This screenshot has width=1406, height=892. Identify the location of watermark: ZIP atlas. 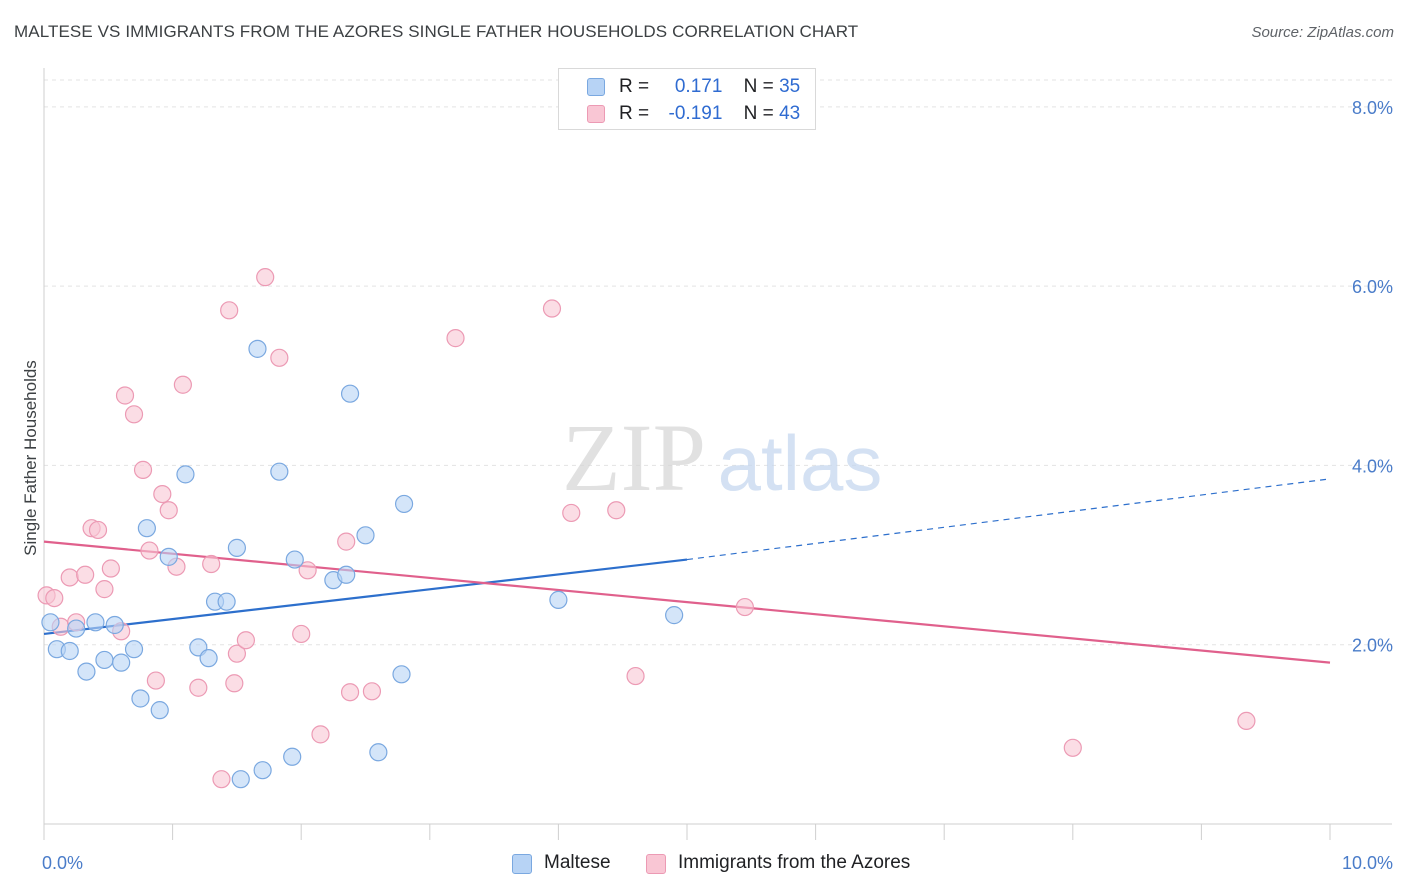
(722, 457).